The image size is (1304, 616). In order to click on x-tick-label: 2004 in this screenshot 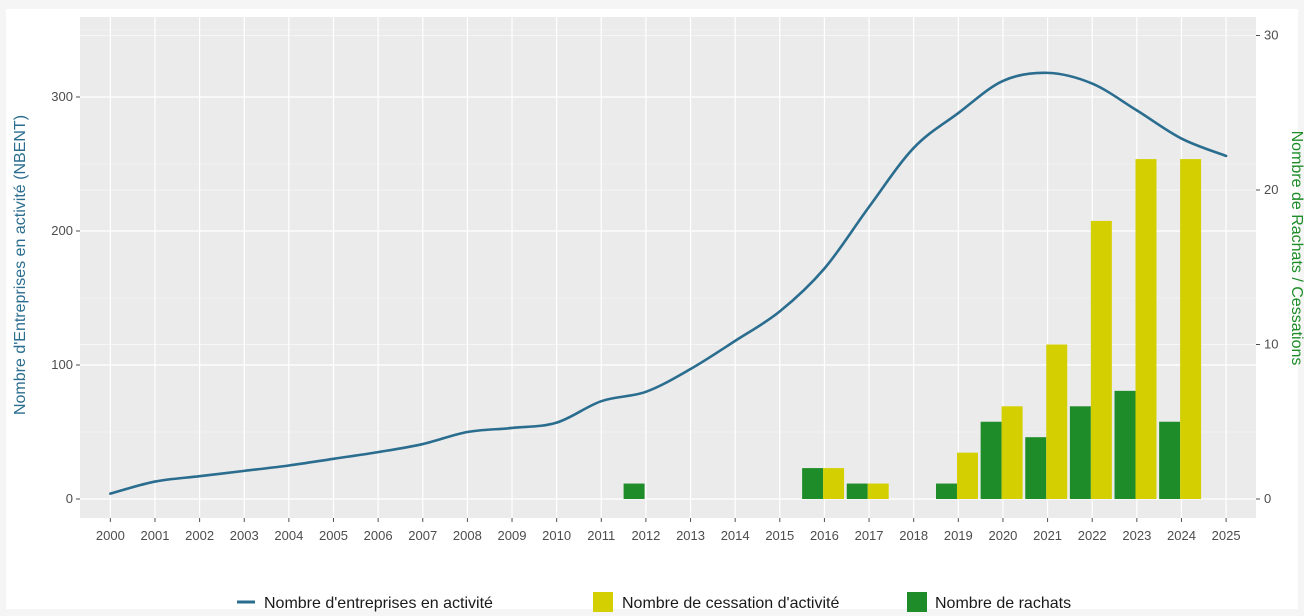, I will do `click(288, 535)`.